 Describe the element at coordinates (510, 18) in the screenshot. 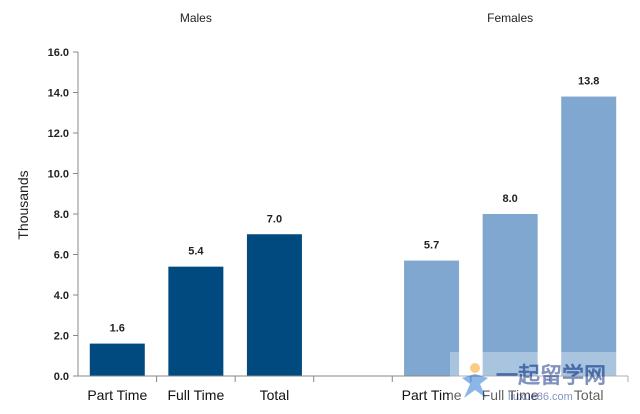

I see `group-title: Females` at that location.